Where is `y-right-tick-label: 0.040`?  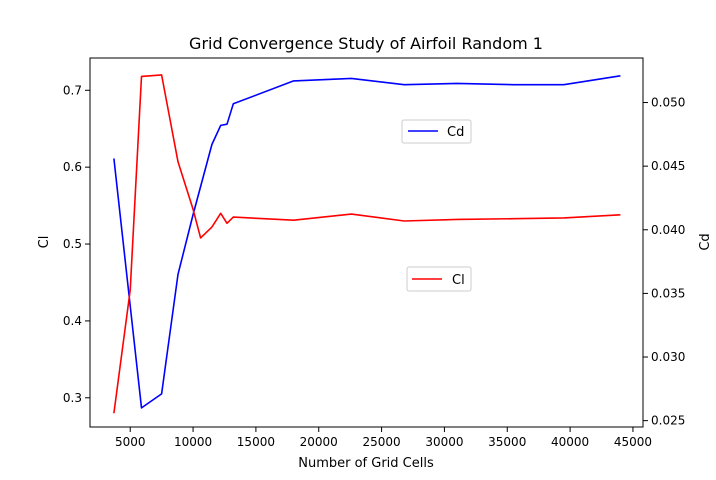
y-right-tick-label: 0.040 is located at coordinates (668, 230).